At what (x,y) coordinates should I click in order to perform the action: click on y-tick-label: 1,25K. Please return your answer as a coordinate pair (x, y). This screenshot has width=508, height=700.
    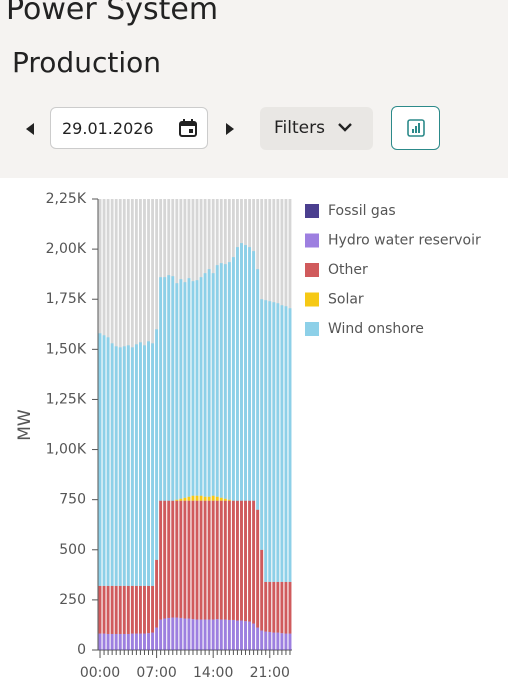
    Looking at the image, I should click on (66, 399).